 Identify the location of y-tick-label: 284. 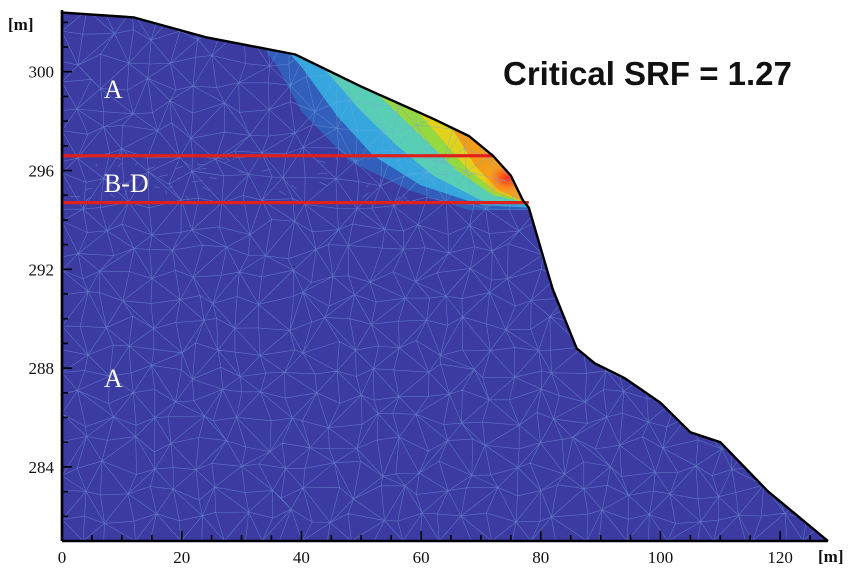
(42, 467).